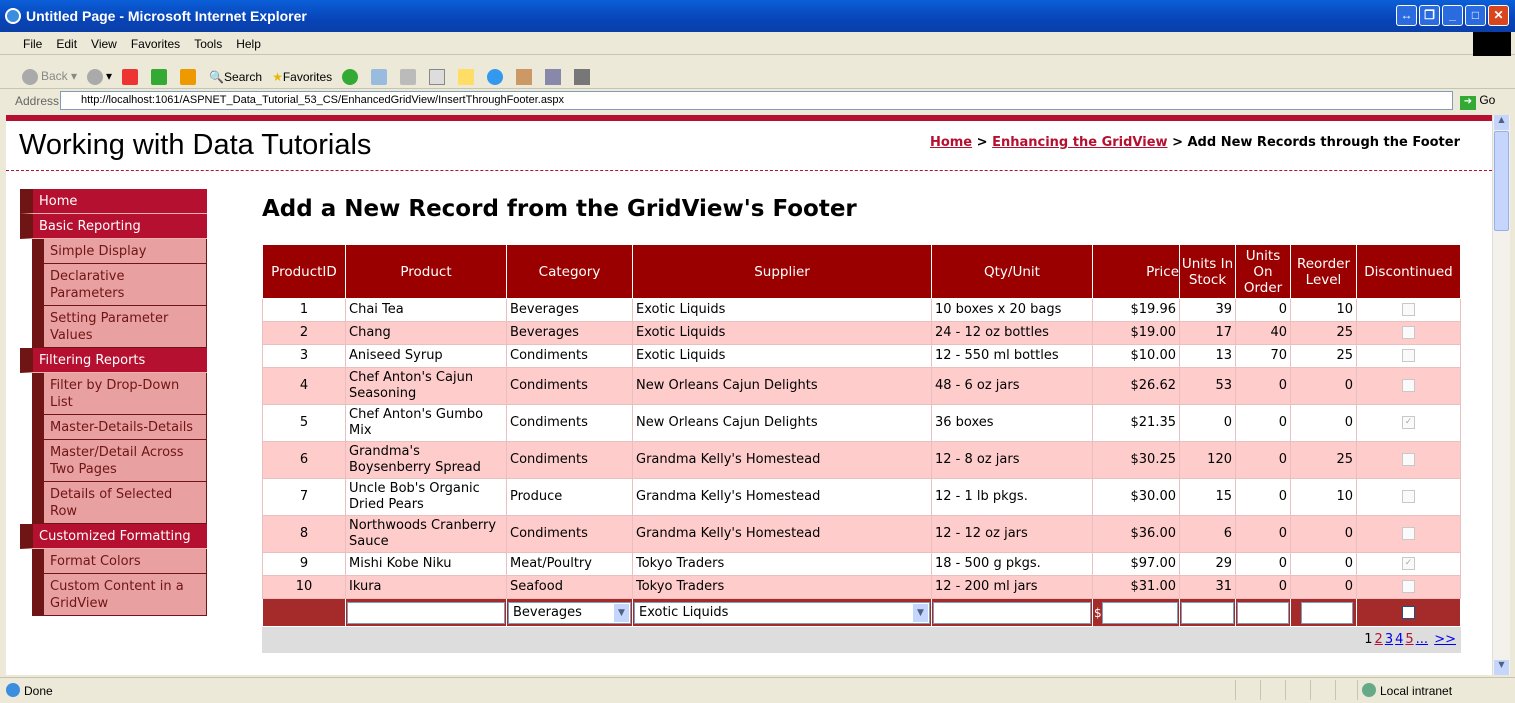 This screenshot has height=703, width=1515. I want to click on maximize-button: □, so click(1475, 15).